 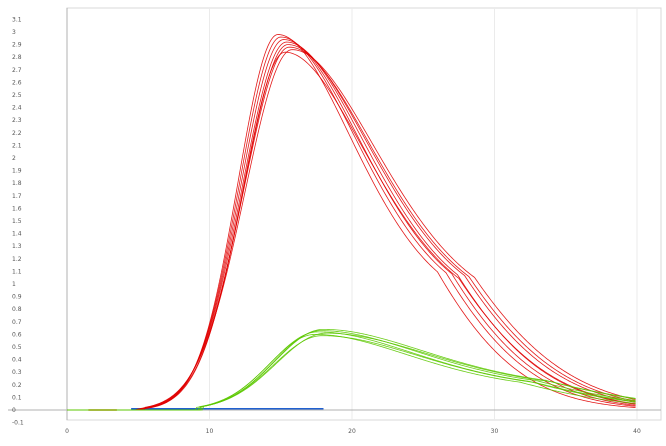 What do you see at coordinates (637, 431) in the screenshot?
I see `x-tick-label: 40` at bounding box center [637, 431].